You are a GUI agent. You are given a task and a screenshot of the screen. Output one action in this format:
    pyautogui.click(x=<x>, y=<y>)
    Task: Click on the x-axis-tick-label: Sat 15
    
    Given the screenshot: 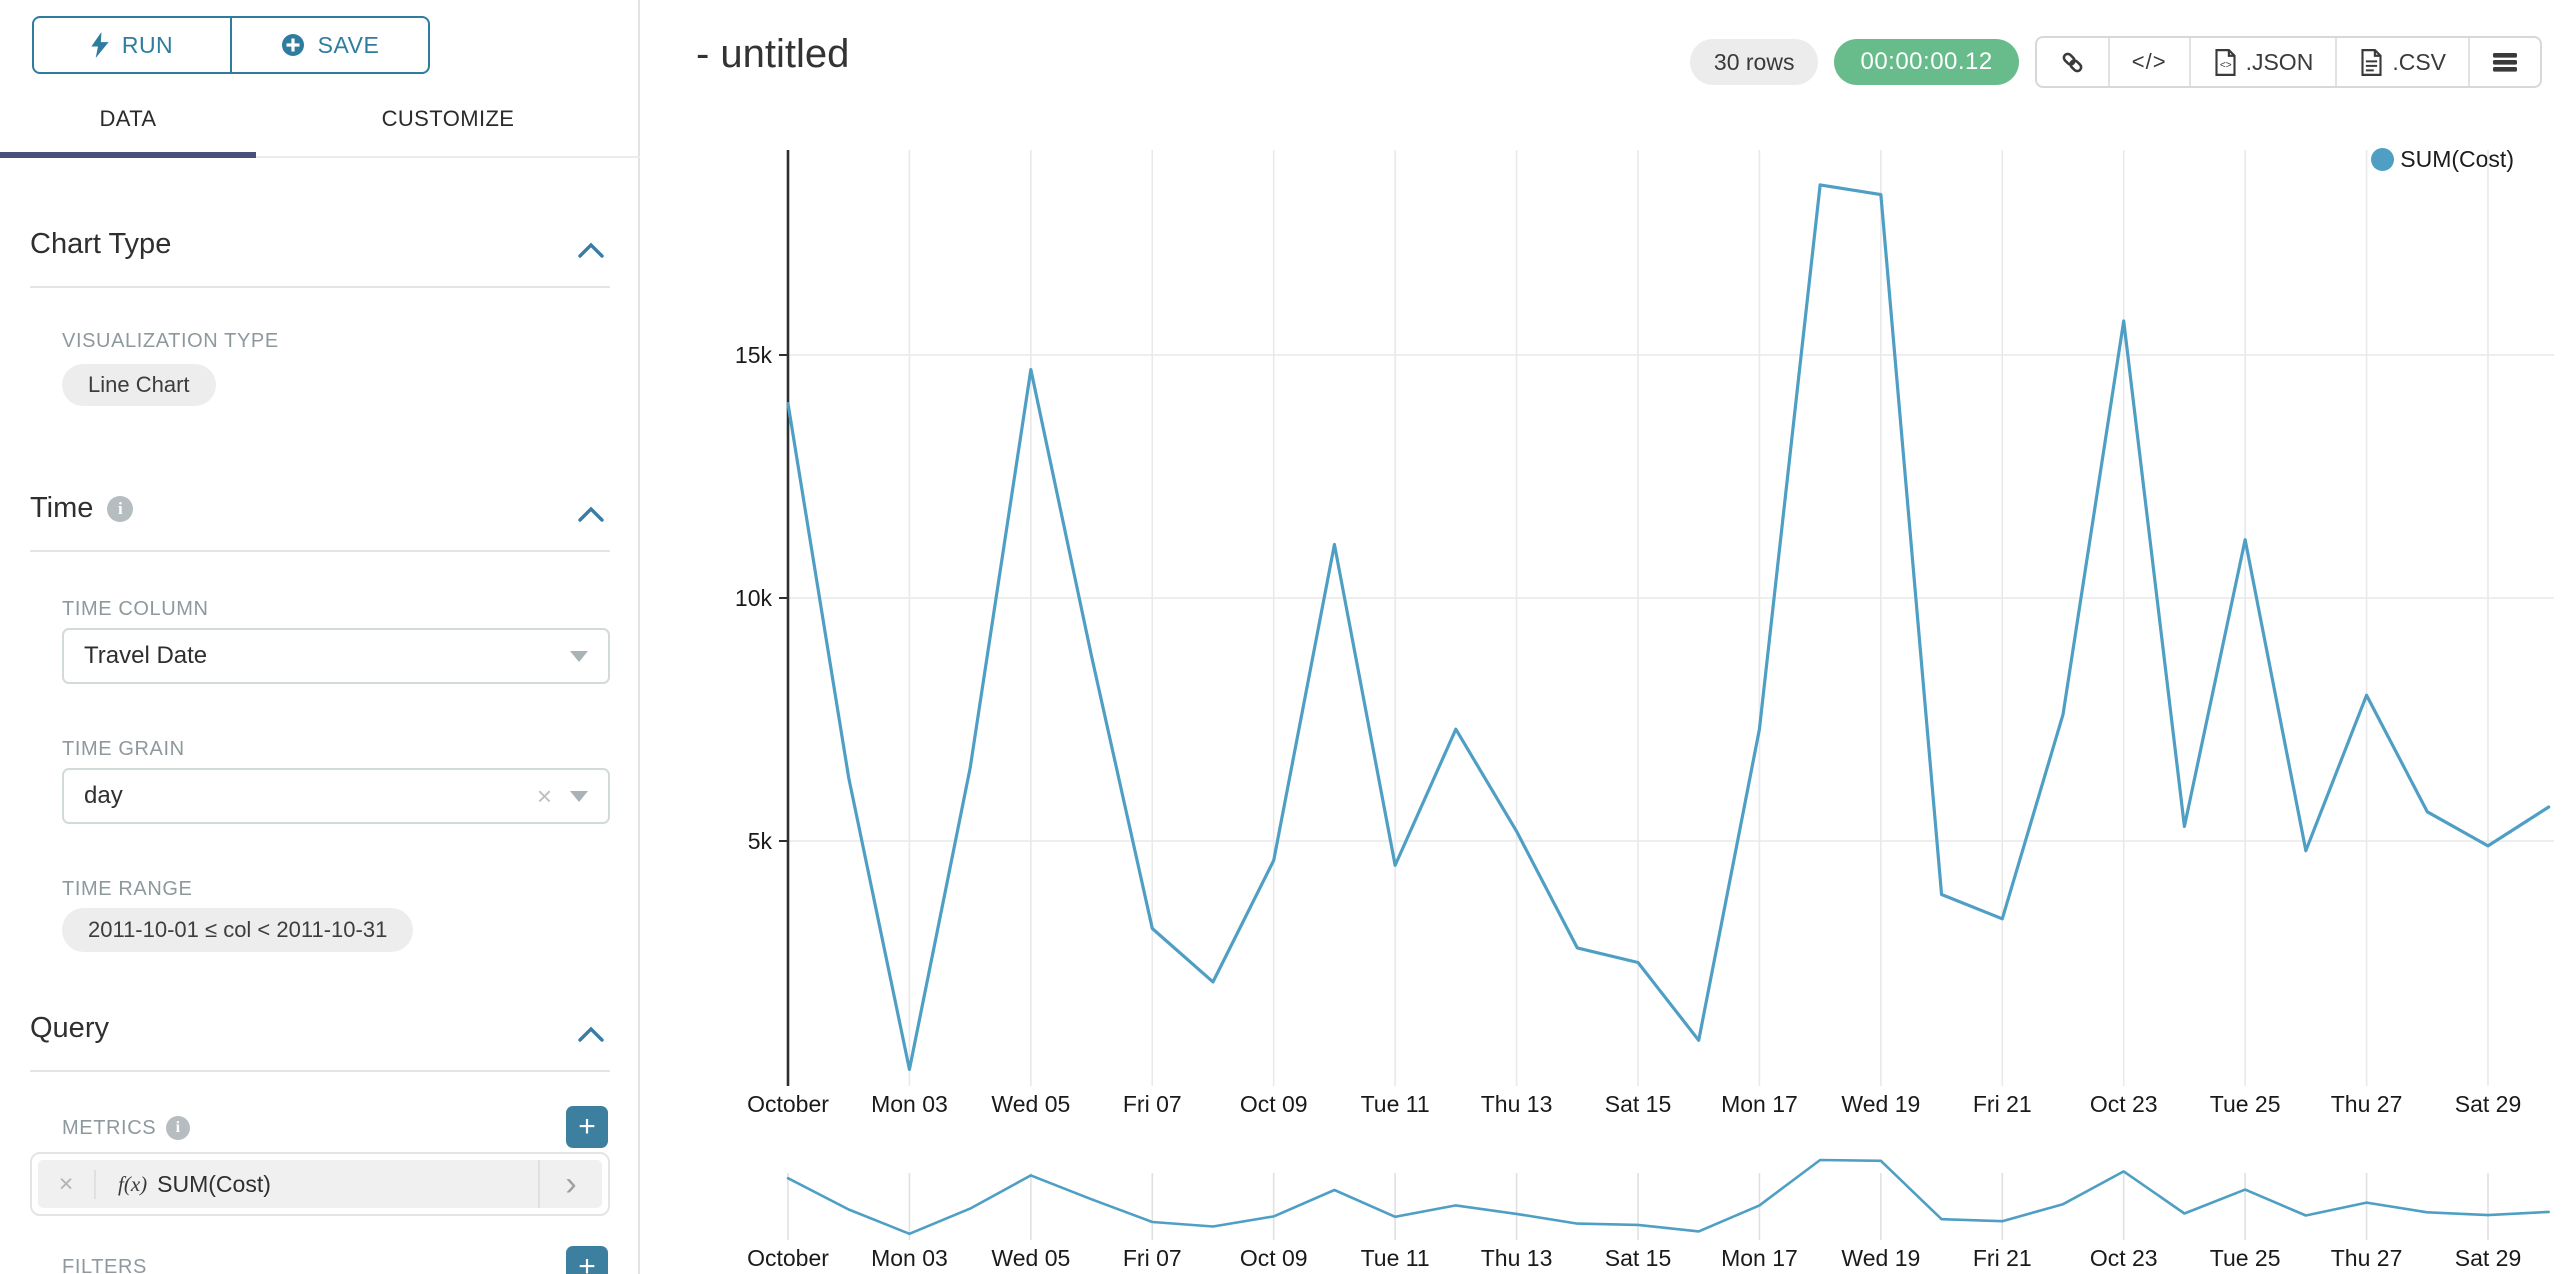 What is the action you would take?
    pyautogui.click(x=1638, y=1104)
    